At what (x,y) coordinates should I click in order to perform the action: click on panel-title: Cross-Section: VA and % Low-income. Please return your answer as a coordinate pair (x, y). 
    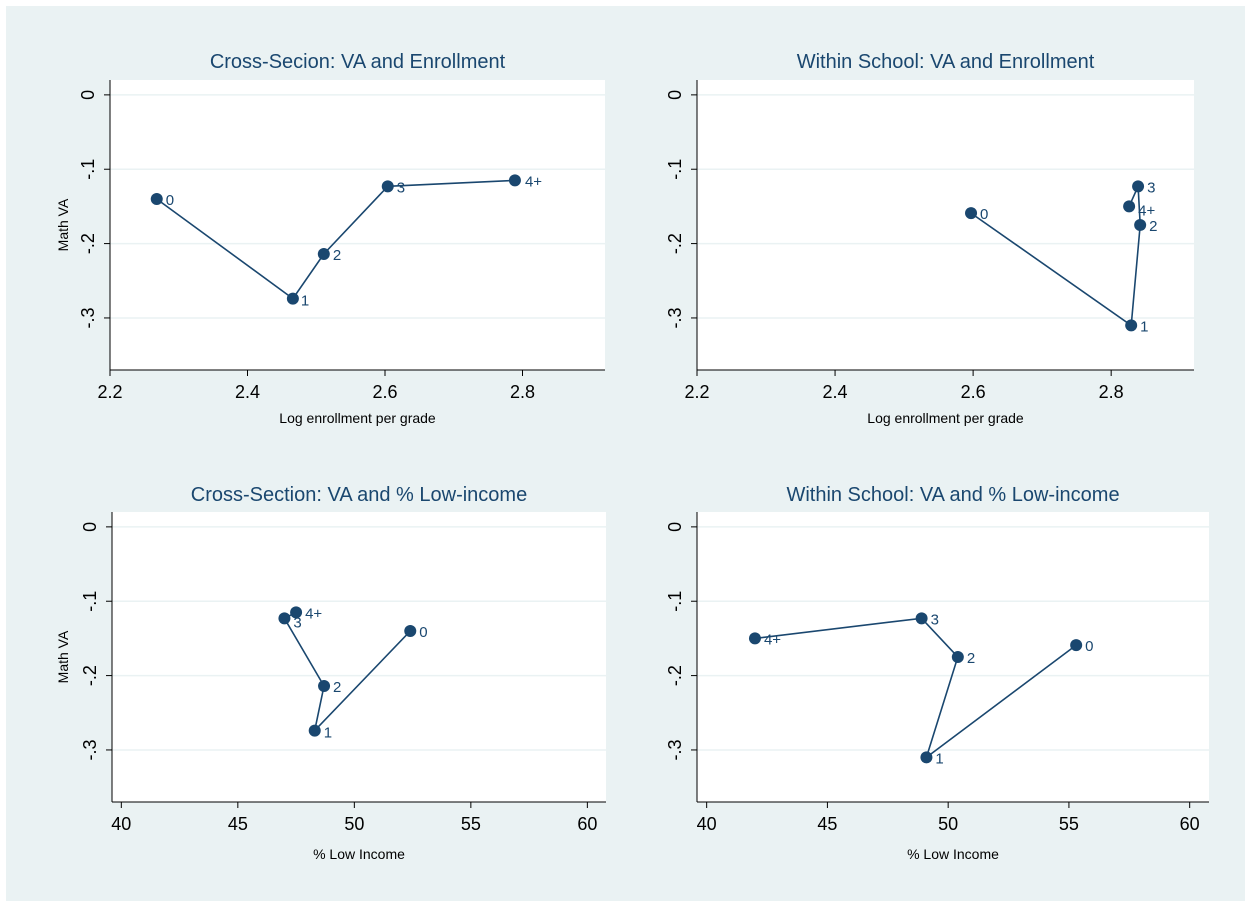
    Looking at the image, I should click on (359, 495).